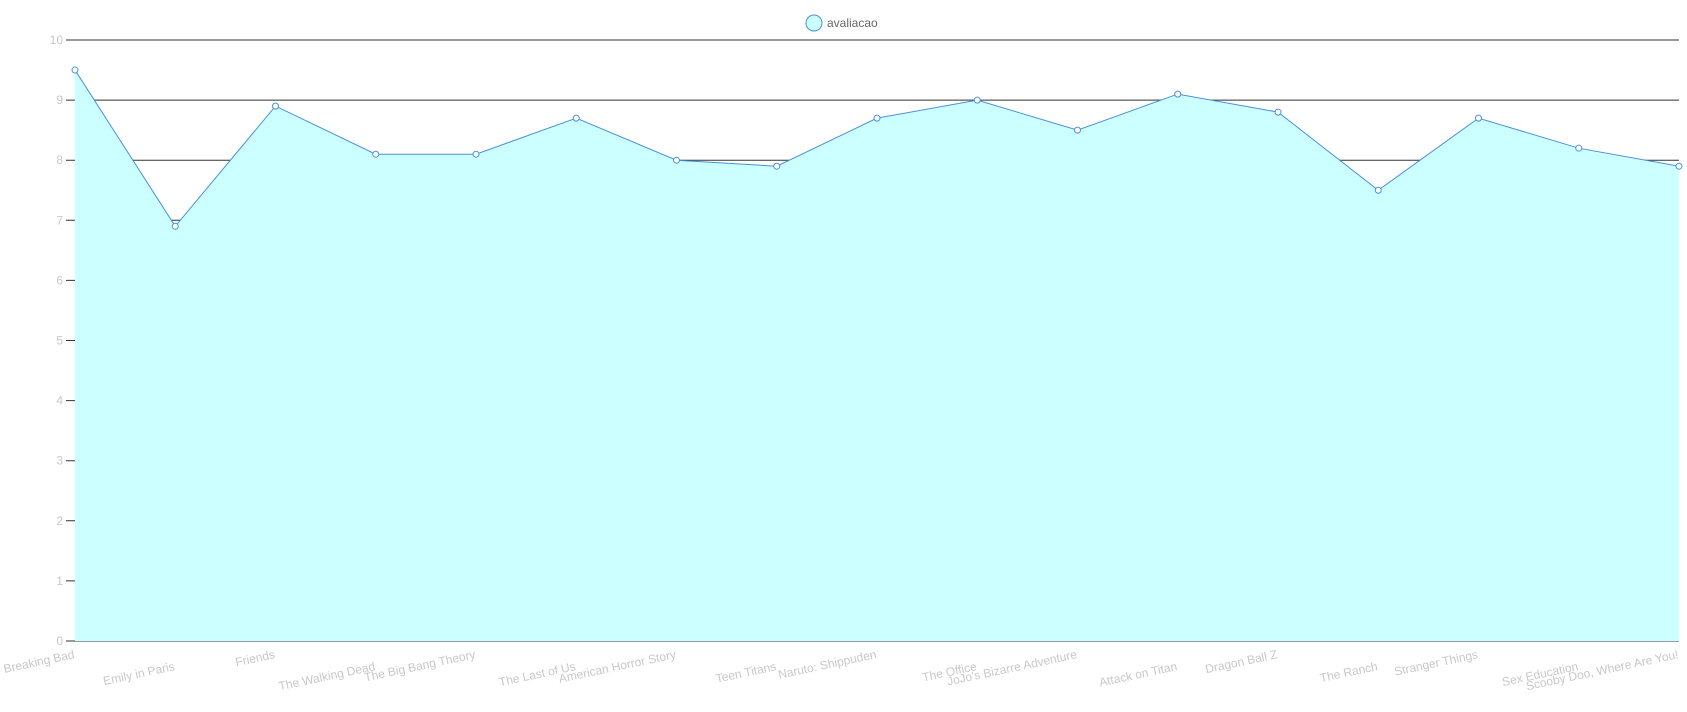 This screenshot has width=1687, height=712. What do you see at coordinates (326, 676) in the screenshot?
I see `x-tick-label: The Walking Dead` at bounding box center [326, 676].